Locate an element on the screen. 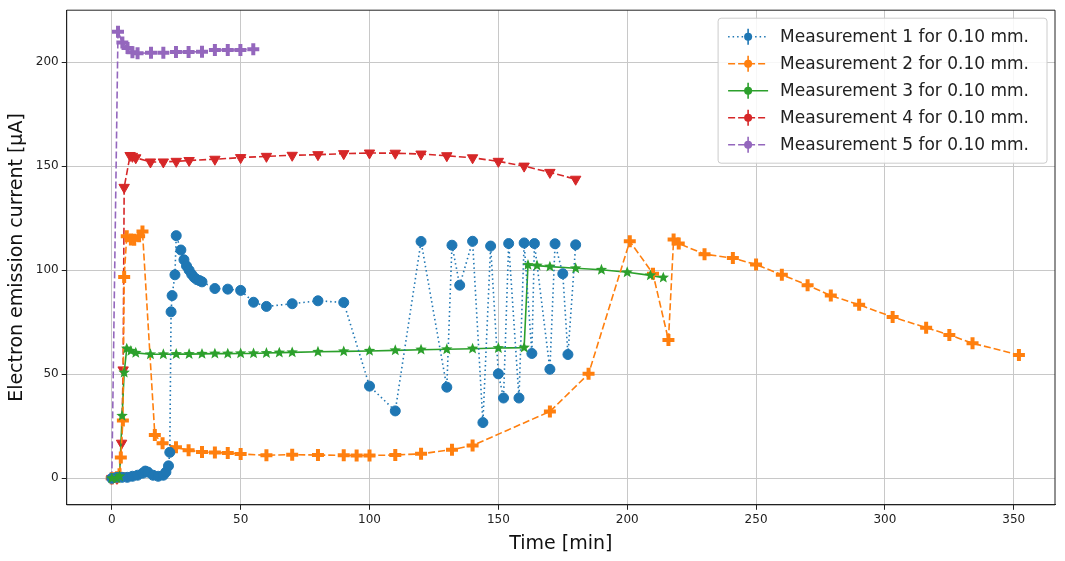 Image resolution: width=1065 pixels, height=561 pixels. y-tick-label: 200 is located at coordinates (47, 61).